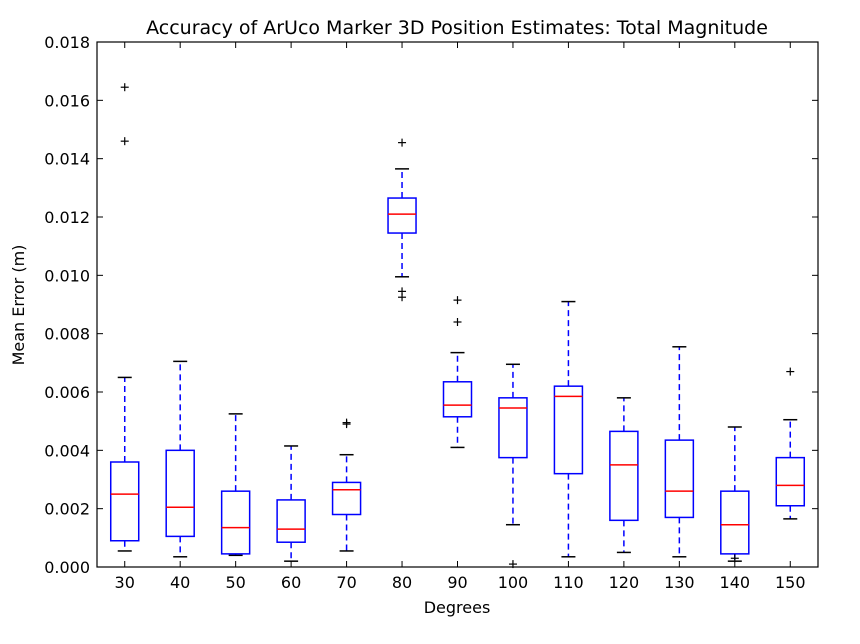 The image size is (860, 644). Describe the element at coordinates (402, 582) in the screenshot. I see `x-tick-label: 80` at that location.